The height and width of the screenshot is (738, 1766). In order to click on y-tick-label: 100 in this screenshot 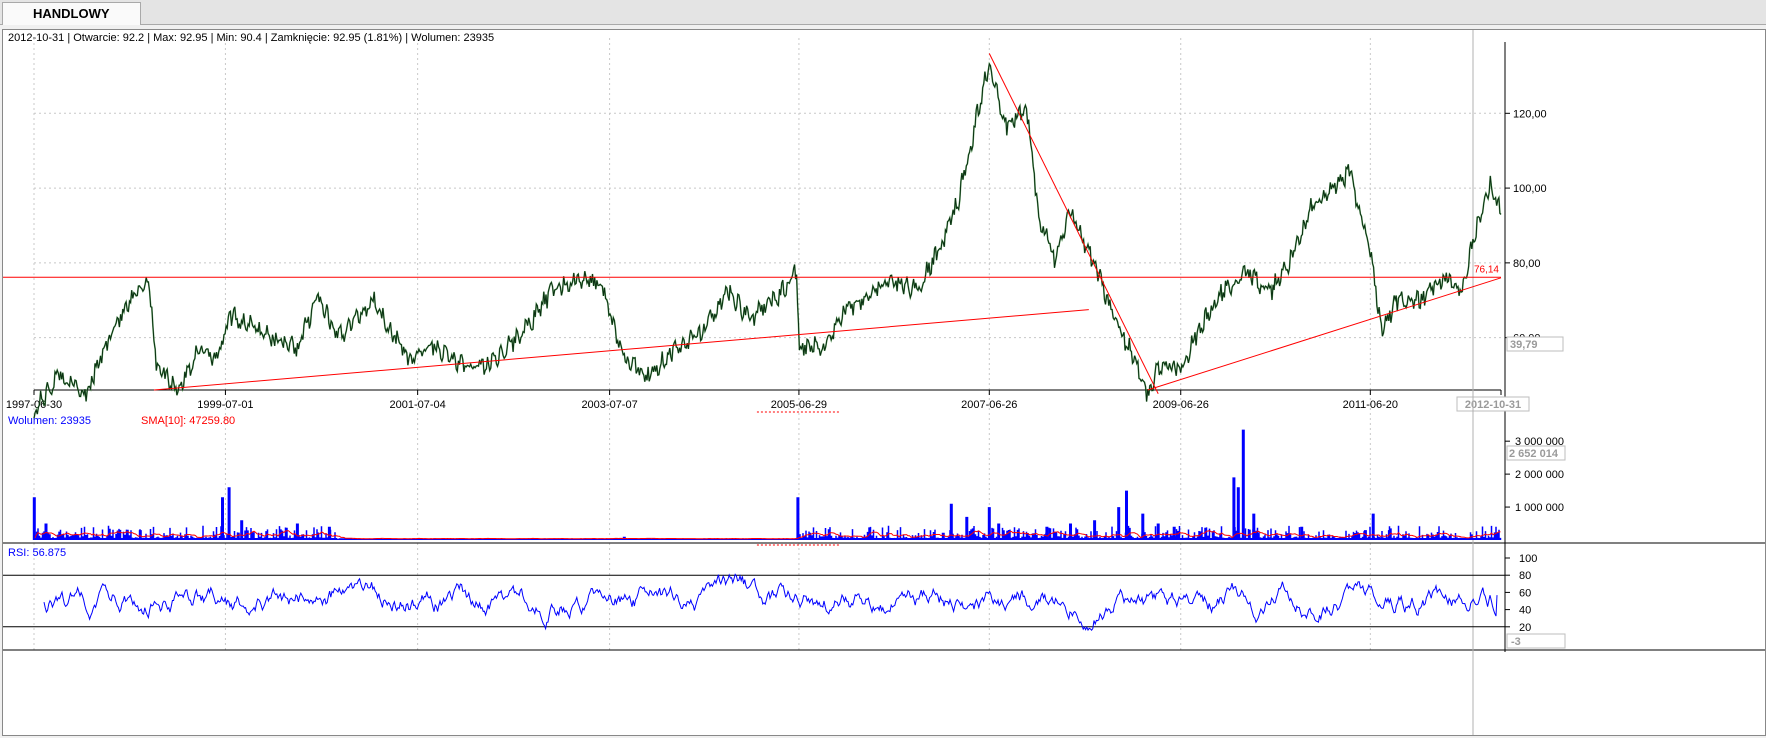, I will do `click(1528, 559)`.